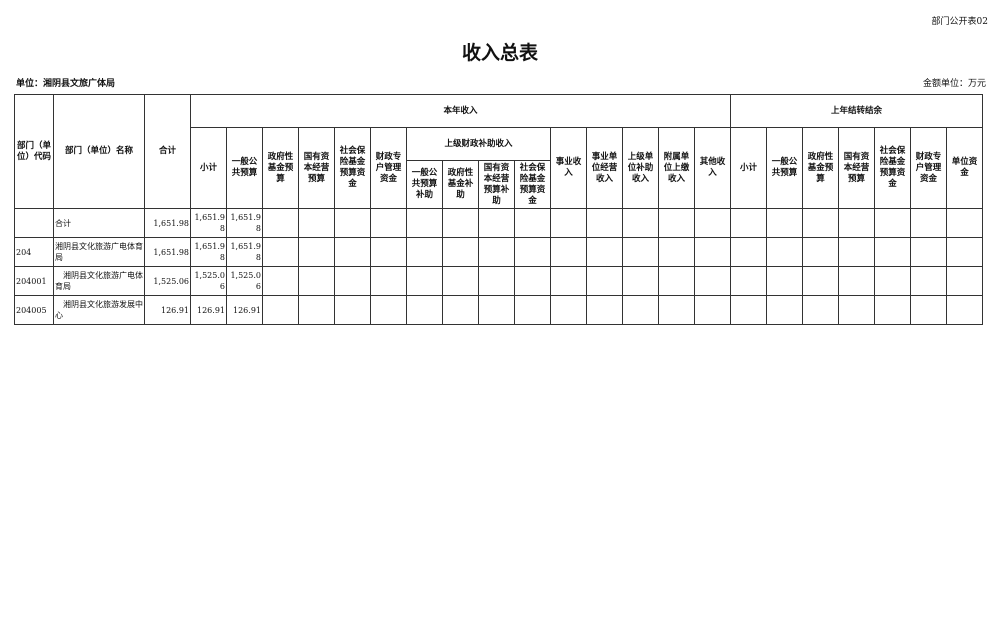  Describe the element at coordinates (604, 168) in the screenshot. I see `header-this-year-col: 事业单位经营收入` at that location.